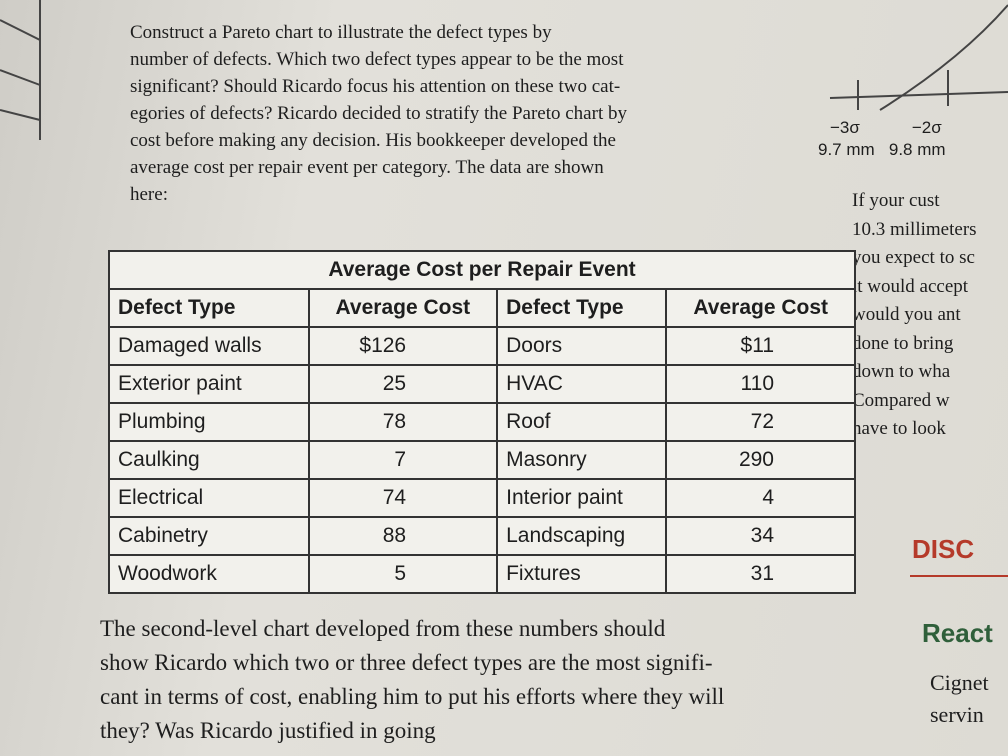 The image size is (1008, 756). Describe the element at coordinates (403, 346) in the screenshot. I see `cell: $126` at that location.